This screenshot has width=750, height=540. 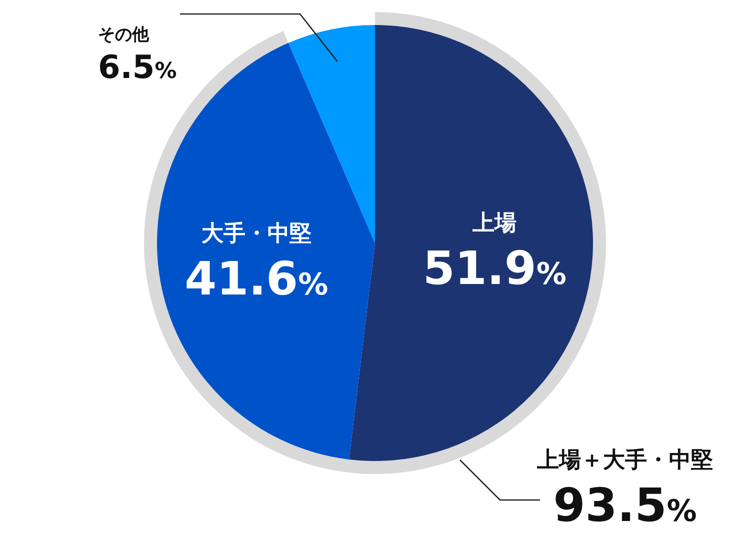 What do you see at coordinates (124, 35) in the screenshot?
I see `slice-label: その他` at bounding box center [124, 35].